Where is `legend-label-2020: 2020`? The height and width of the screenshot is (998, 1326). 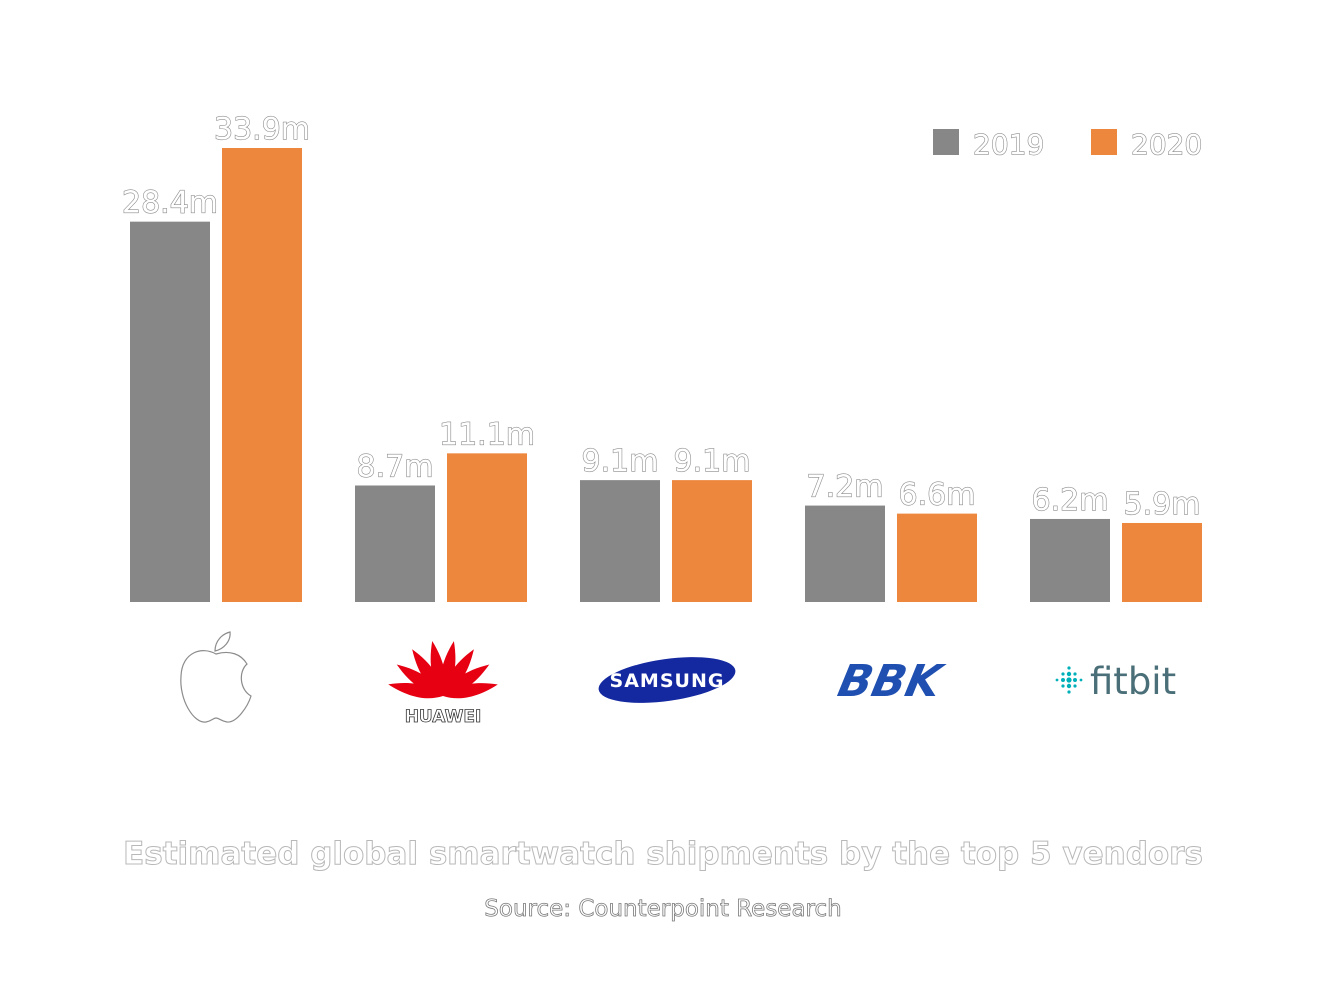 legend-label-2020: 2020 is located at coordinates (1166, 144).